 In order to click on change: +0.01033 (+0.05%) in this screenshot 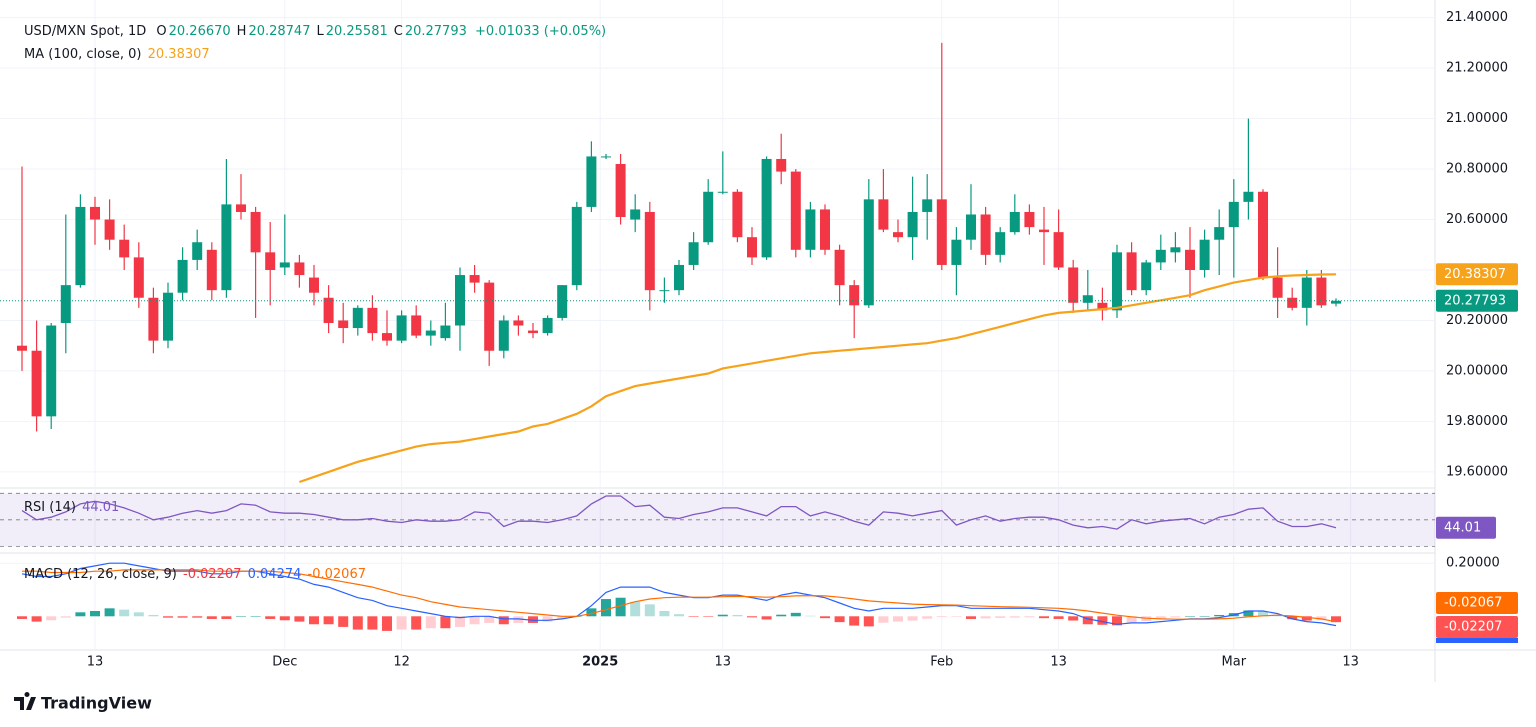, I will do `click(541, 31)`.